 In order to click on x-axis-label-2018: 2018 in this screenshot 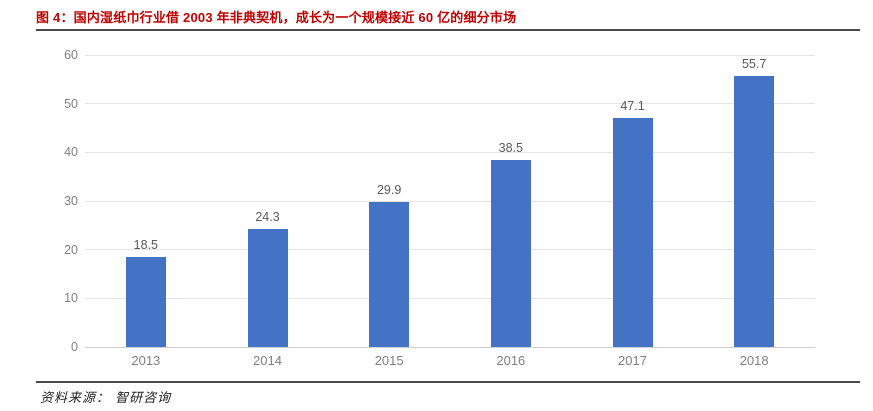, I will do `click(754, 360)`.